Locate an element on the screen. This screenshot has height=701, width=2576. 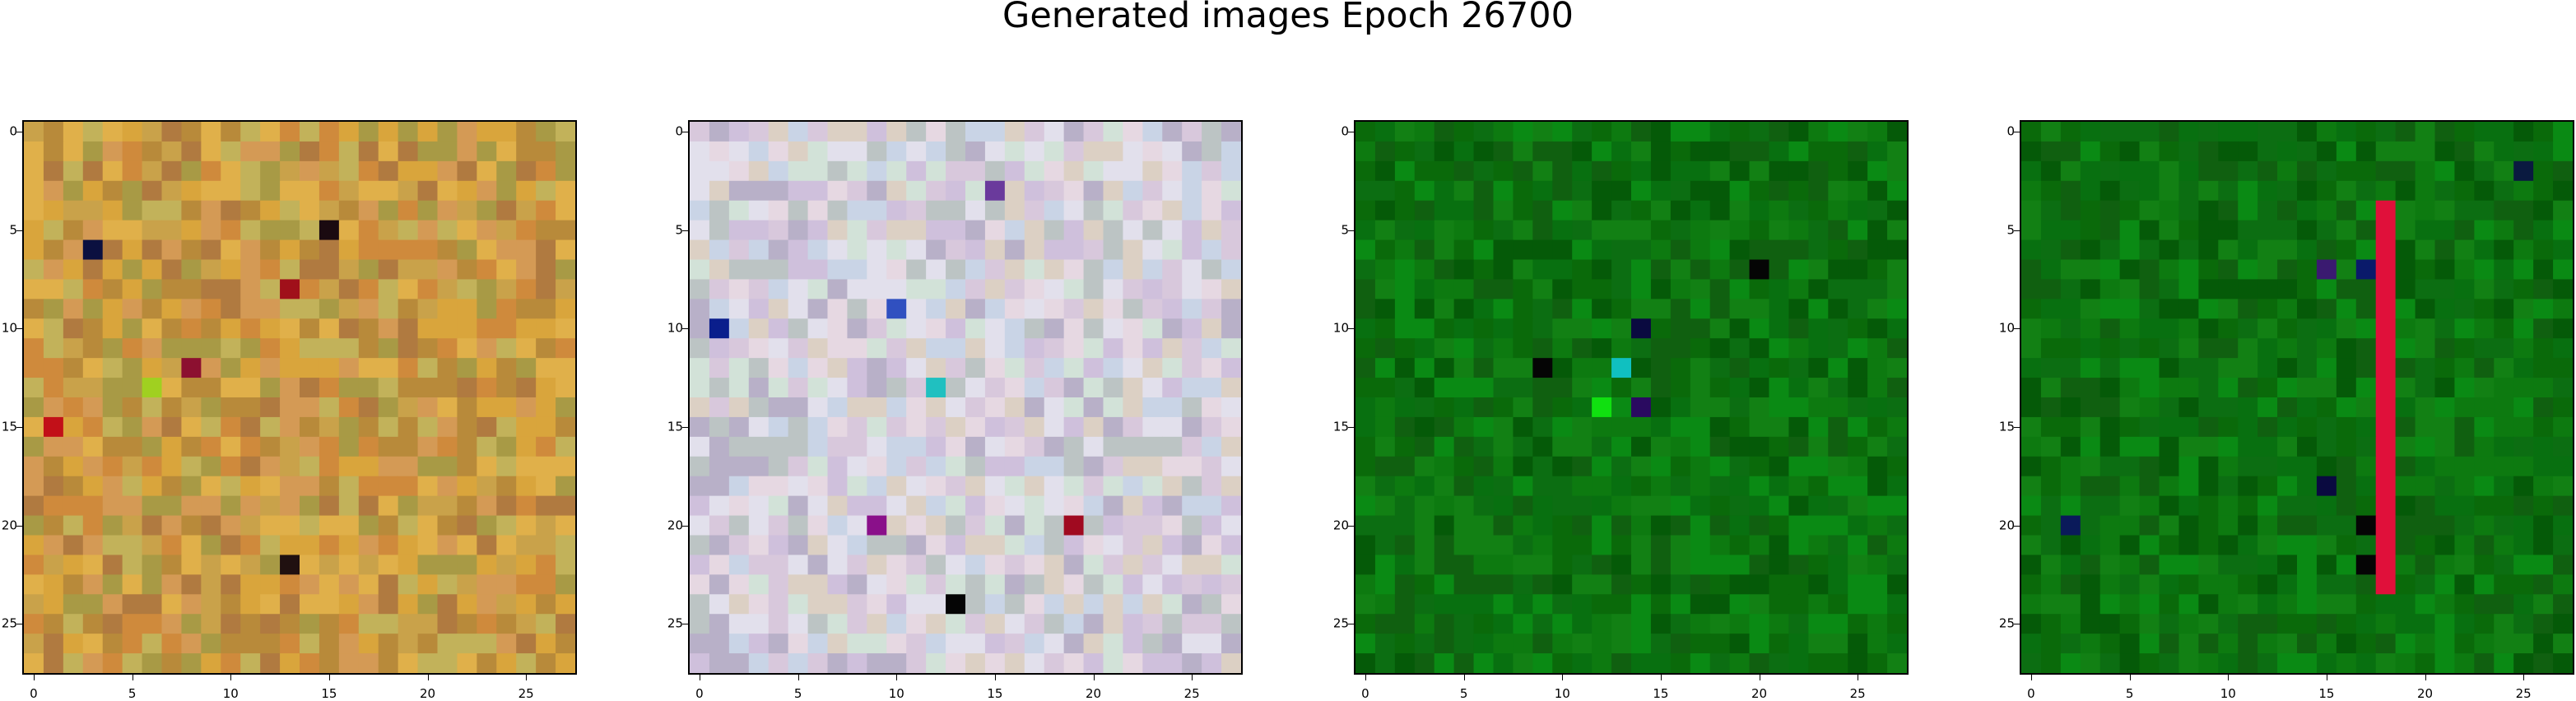
x-tick-mark is located at coordinates (1192, 677).